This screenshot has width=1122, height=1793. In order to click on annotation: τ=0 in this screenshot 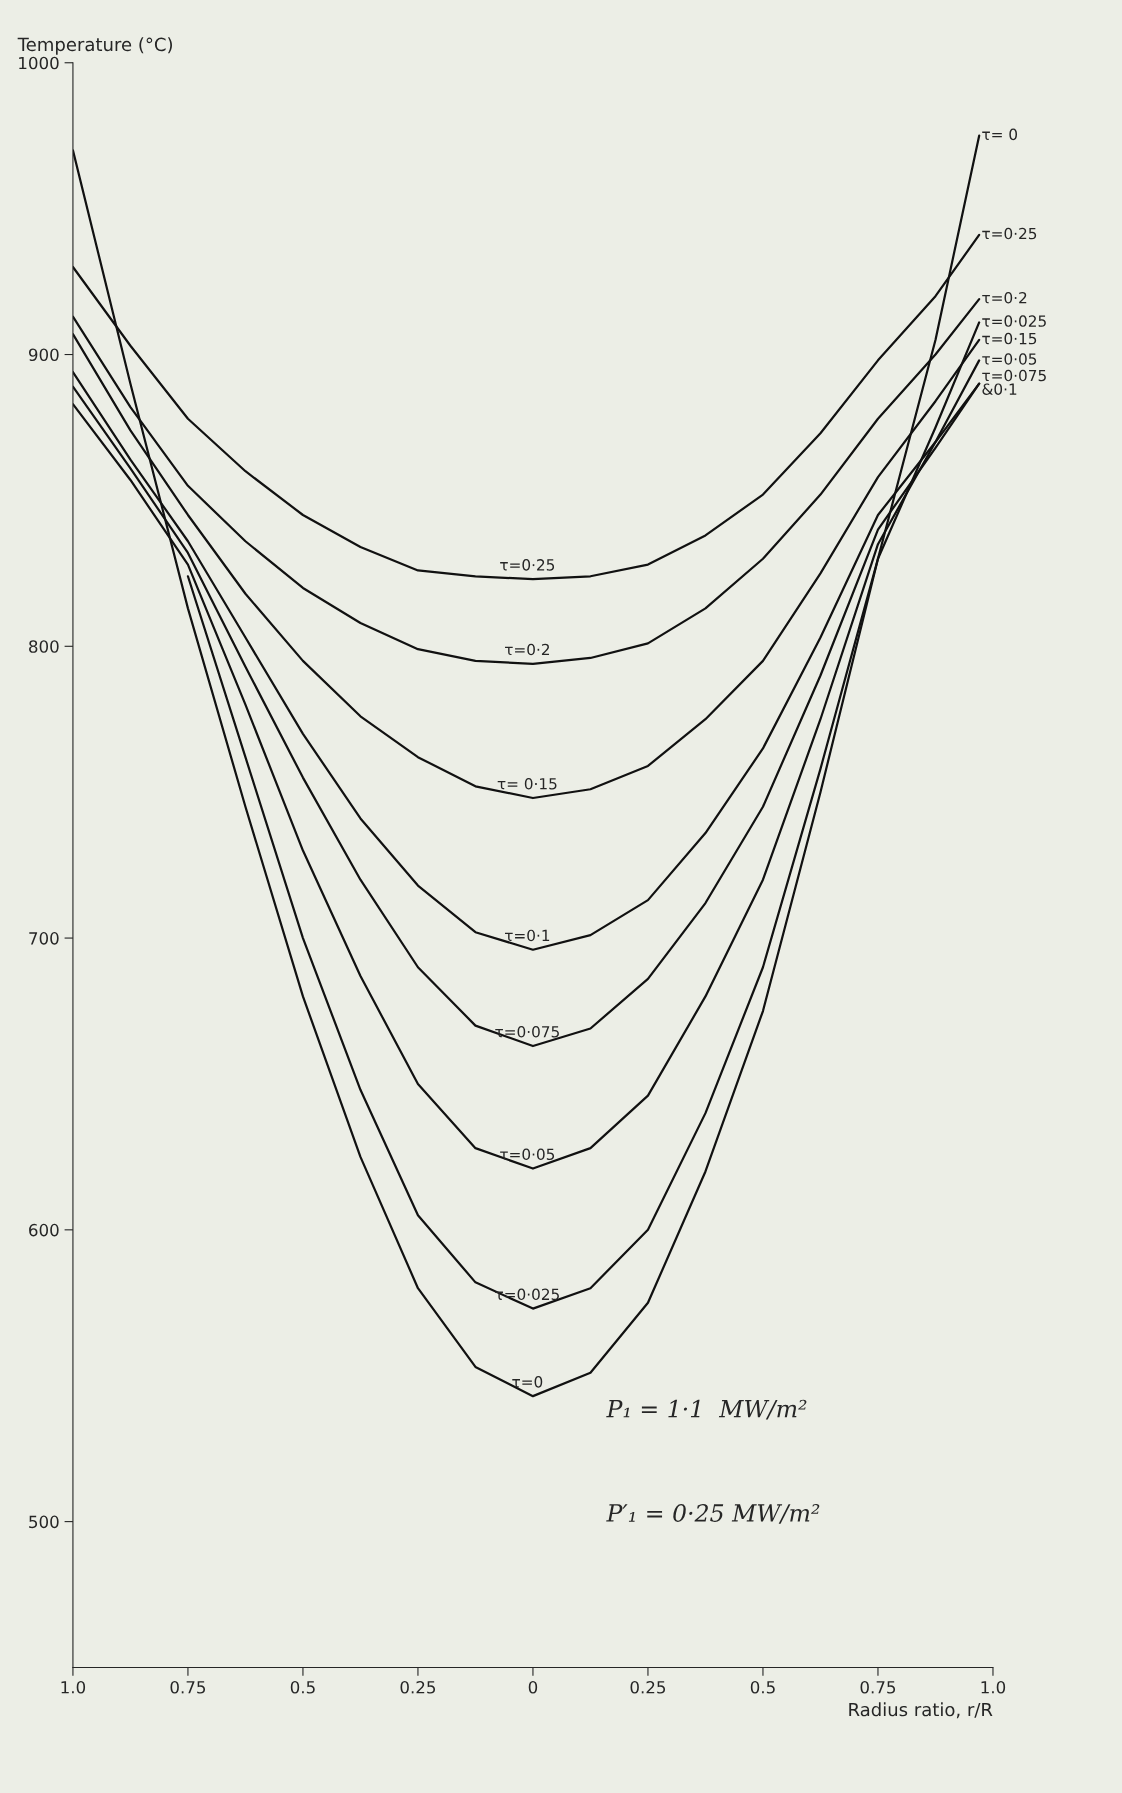, I will do `click(527, 1382)`.